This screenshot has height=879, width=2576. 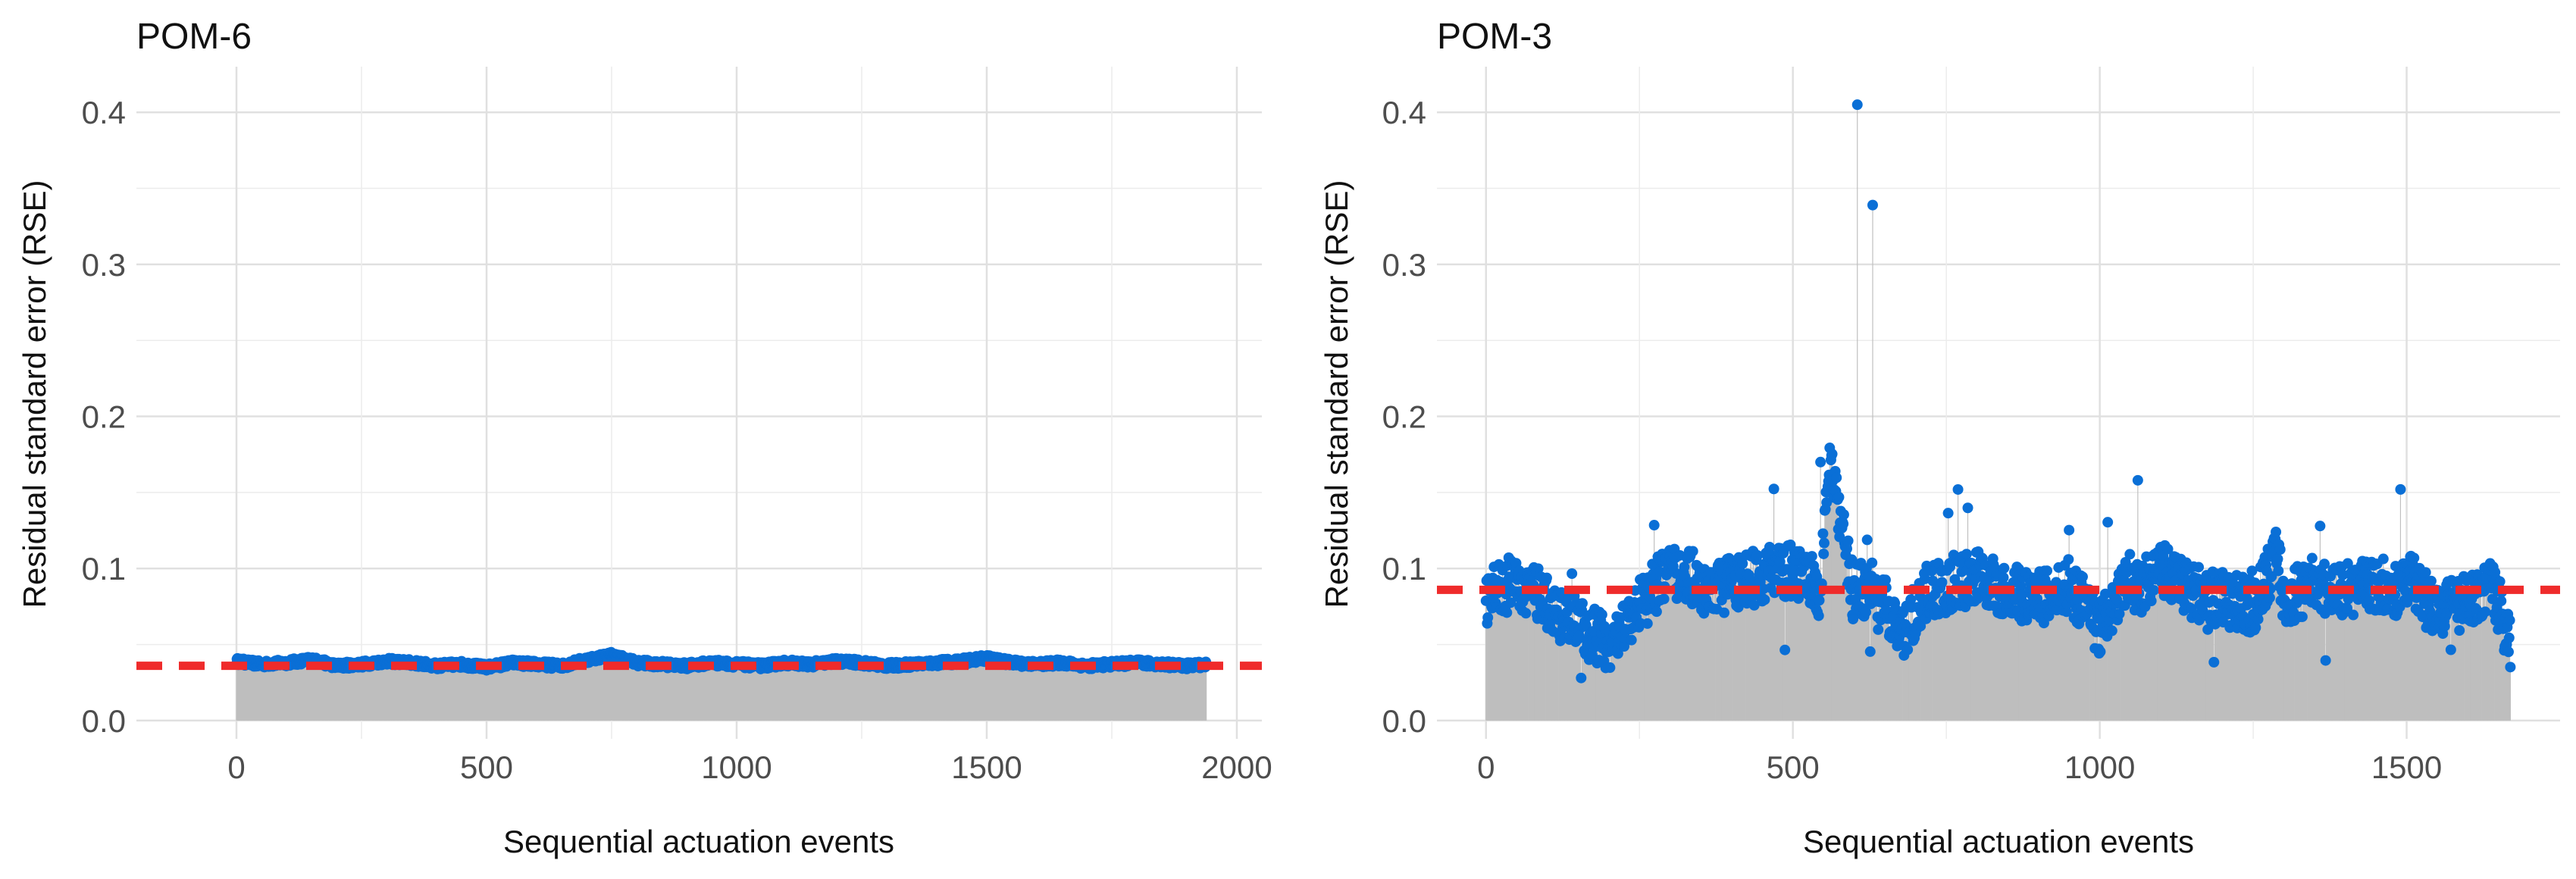 I want to click on pom6-y-tick-label: 0.0, so click(x=104, y=721).